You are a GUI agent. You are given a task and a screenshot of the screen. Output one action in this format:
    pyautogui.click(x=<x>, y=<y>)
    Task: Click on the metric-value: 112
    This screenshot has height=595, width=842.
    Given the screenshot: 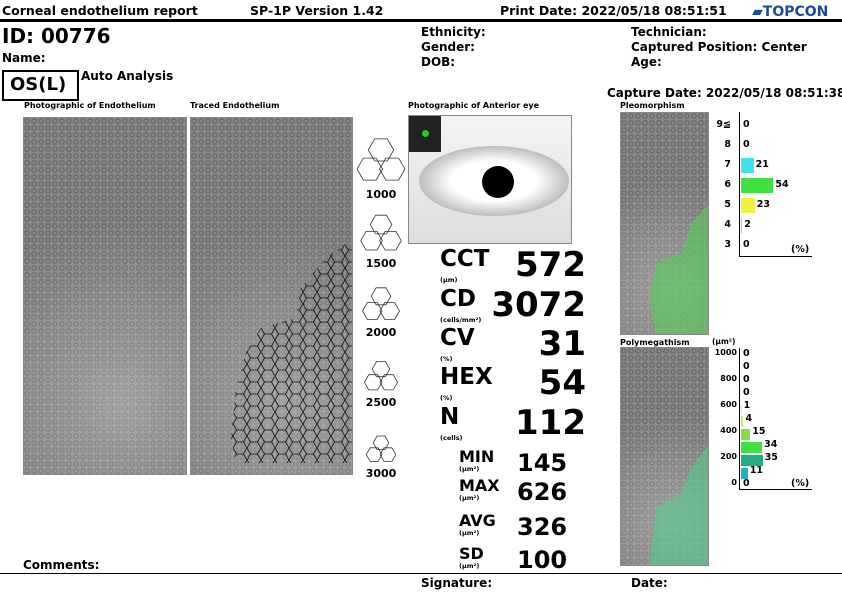 What is the action you would take?
    pyautogui.click(x=550, y=423)
    